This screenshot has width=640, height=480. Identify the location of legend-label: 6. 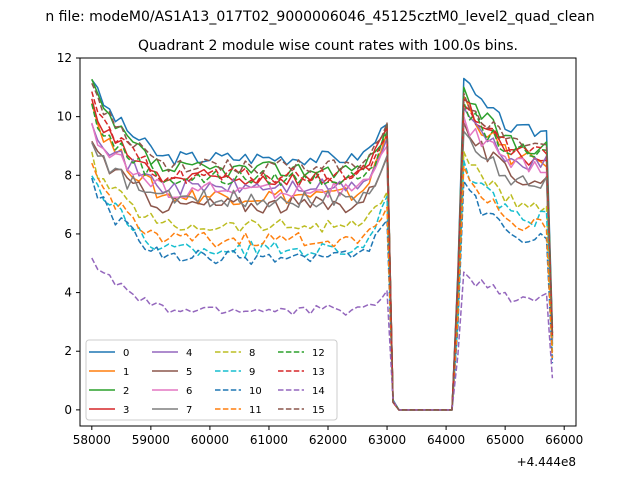
(189, 391).